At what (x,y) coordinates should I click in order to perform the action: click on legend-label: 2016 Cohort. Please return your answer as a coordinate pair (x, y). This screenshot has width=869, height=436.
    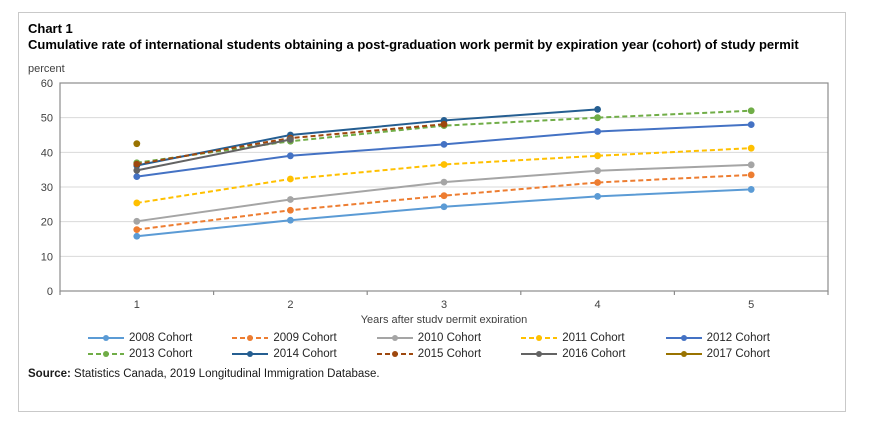
    Looking at the image, I should click on (594, 354).